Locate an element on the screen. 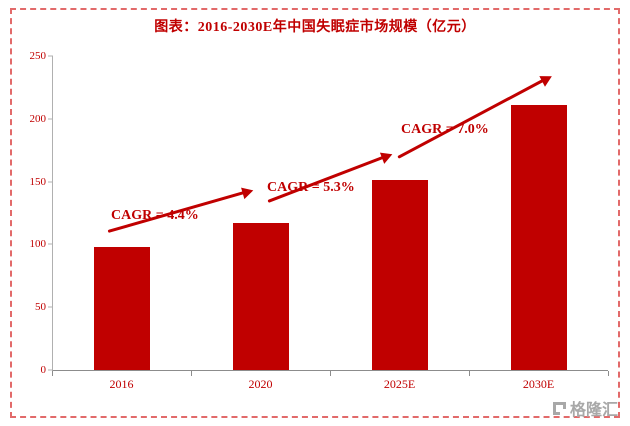 Image resolution: width=630 pixels, height=426 pixels. y-tick-label: 0 is located at coordinates (43, 370).